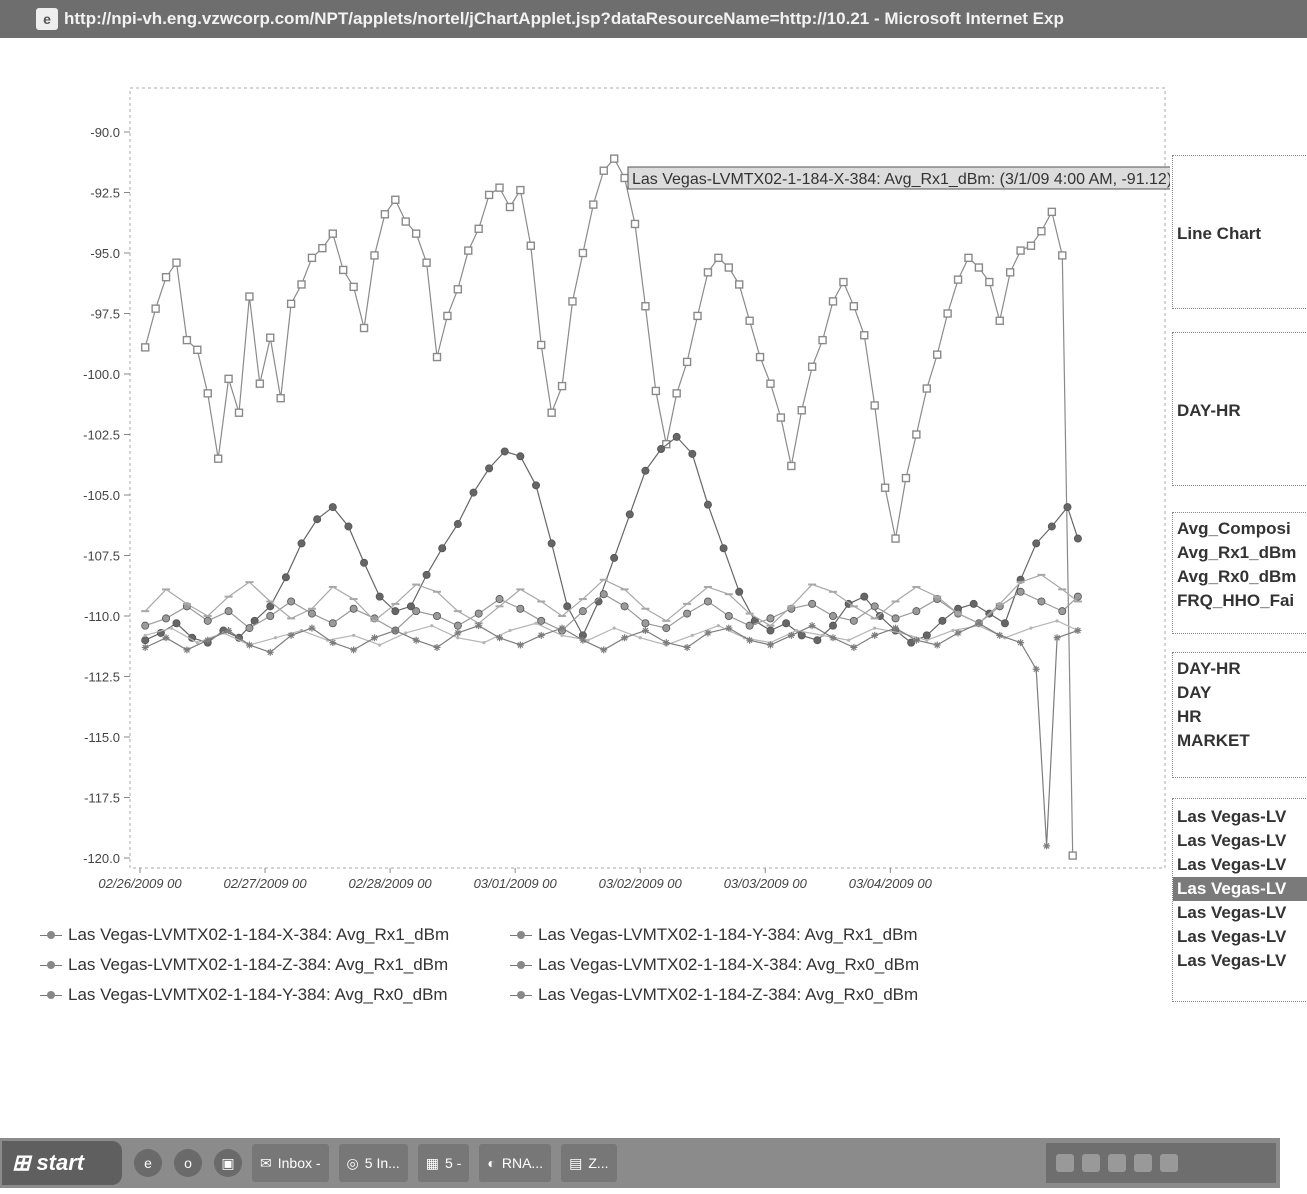 This screenshot has width=1307, height=1194. I want to click on x-axis-field-list: DAY-HR, so click(1239, 409).